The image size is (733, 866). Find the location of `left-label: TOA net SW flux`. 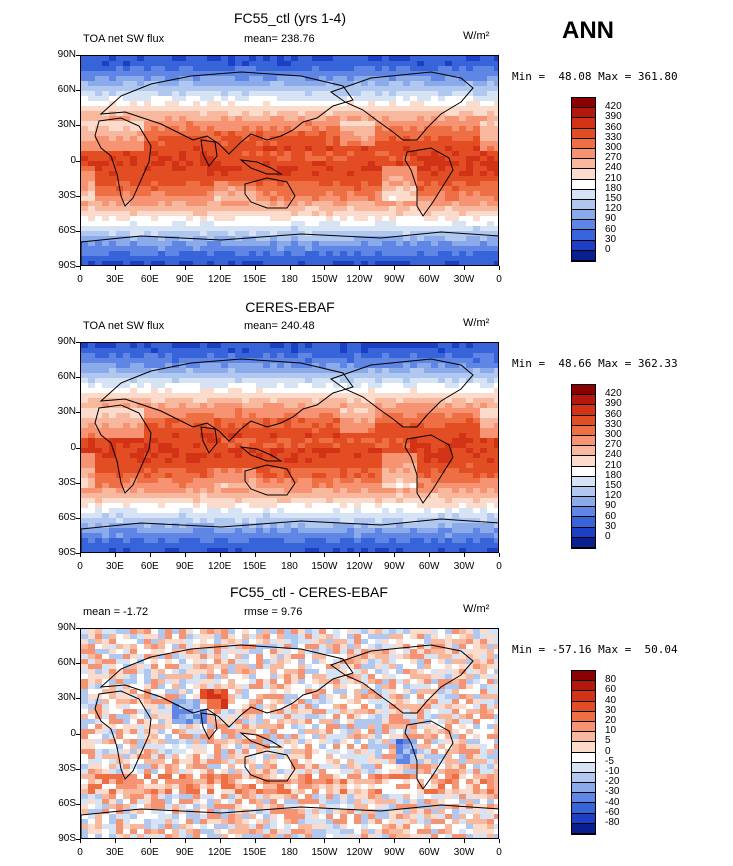

left-label: TOA net SW flux is located at coordinates (124, 39).